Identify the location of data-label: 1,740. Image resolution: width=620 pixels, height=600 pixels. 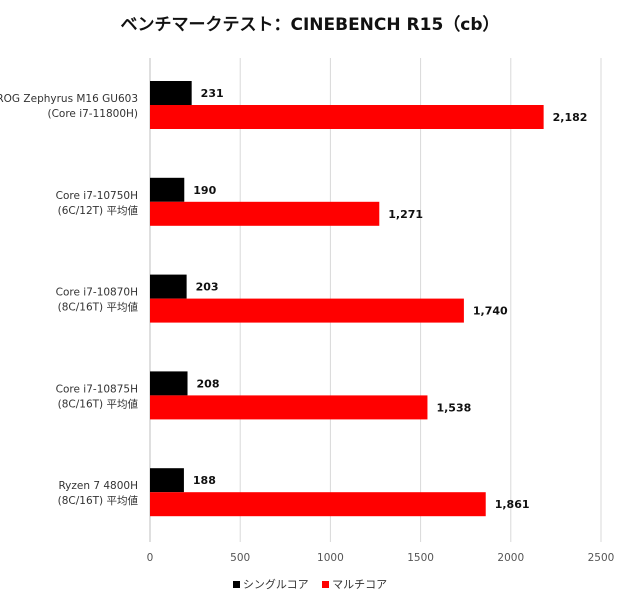
(490, 311).